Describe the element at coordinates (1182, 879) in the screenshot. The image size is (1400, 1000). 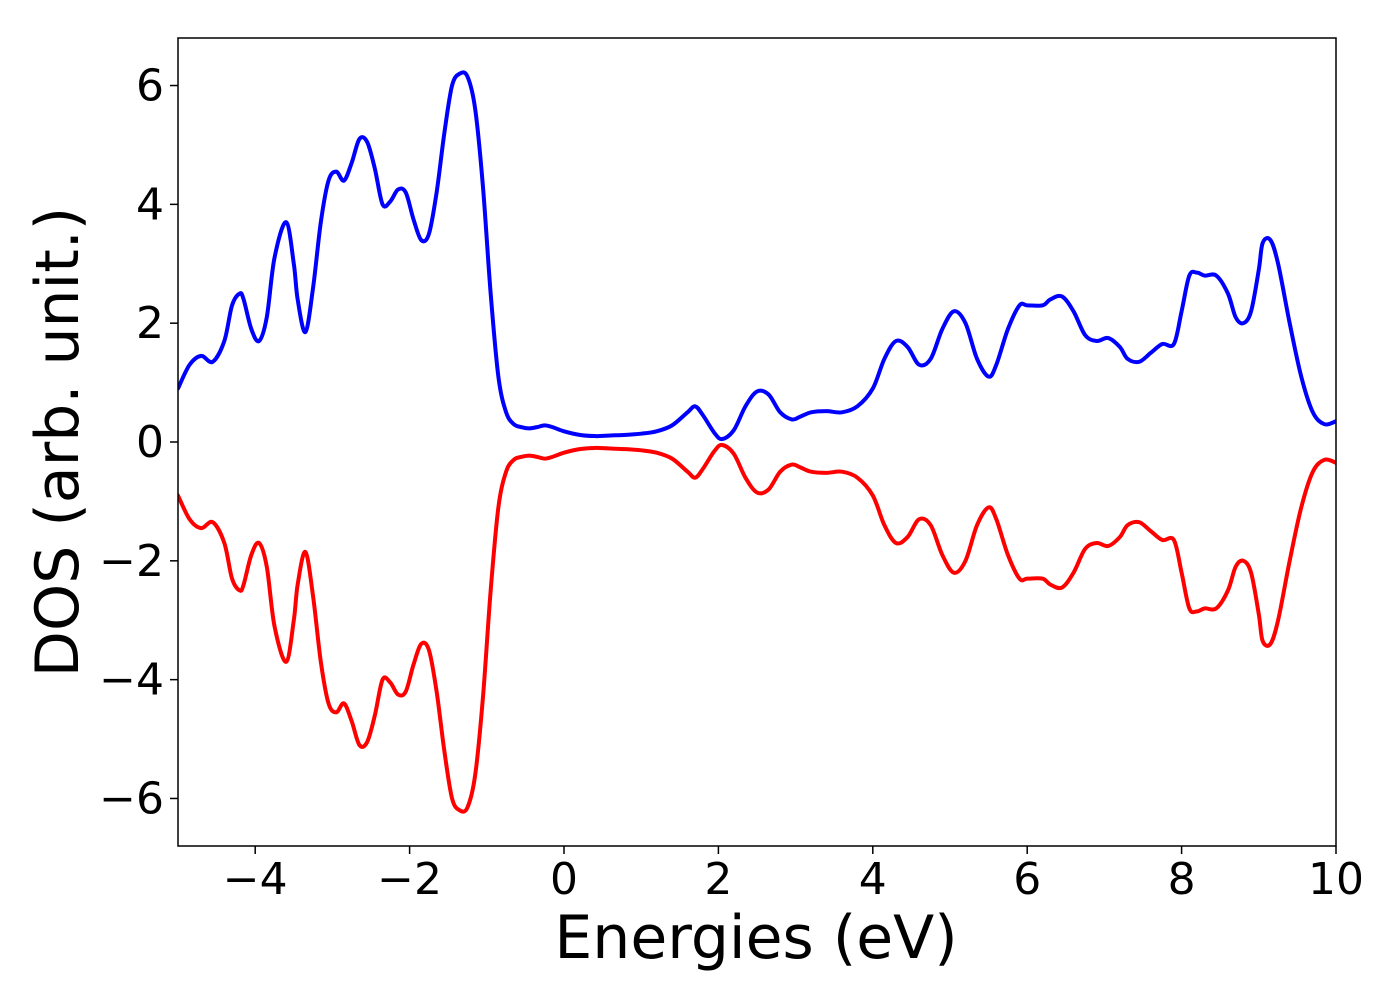
I see `x-tick-label: 8` at that location.